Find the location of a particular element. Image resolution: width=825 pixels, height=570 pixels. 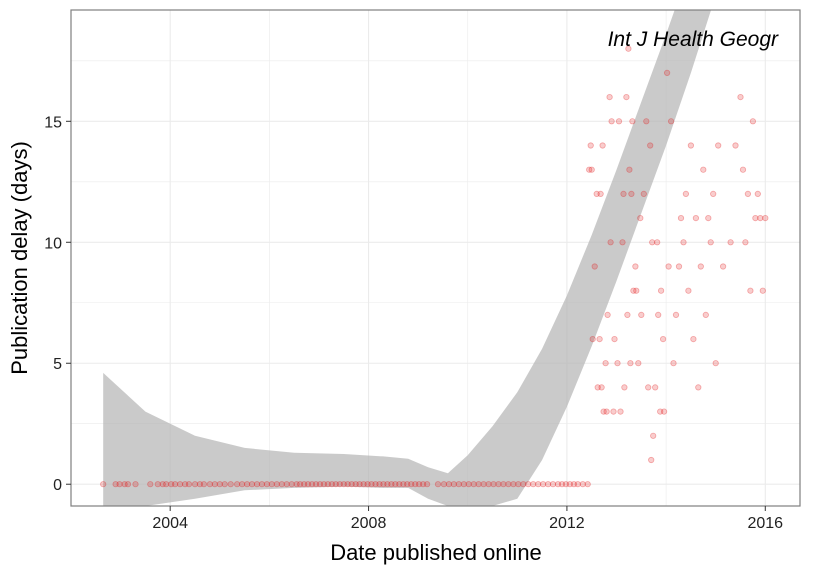

x-tick-label: 2012 is located at coordinates (567, 523).